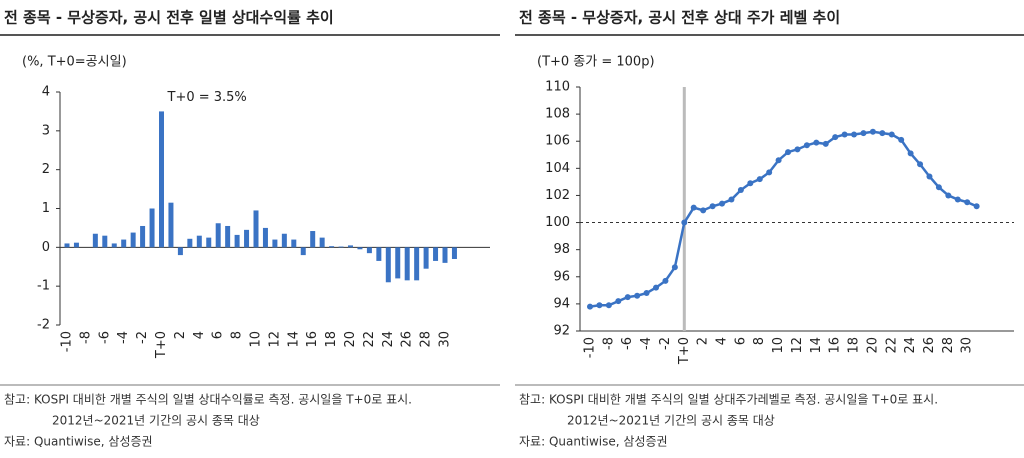 Image resolution: width=1024 pixels, height=458 pixels. I want to click on y-tick-label: 106, so click(557, 141).